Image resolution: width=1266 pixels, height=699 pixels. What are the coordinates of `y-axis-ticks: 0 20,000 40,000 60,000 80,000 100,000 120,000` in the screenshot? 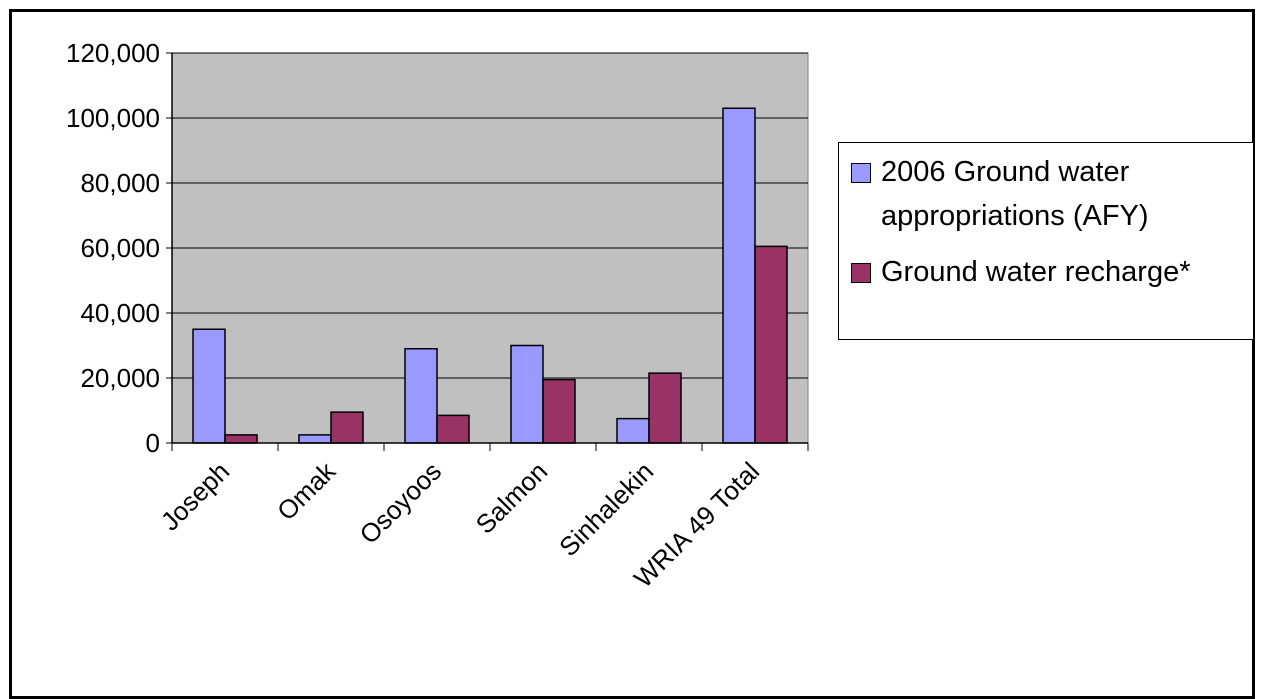 It's located at (119, 248).